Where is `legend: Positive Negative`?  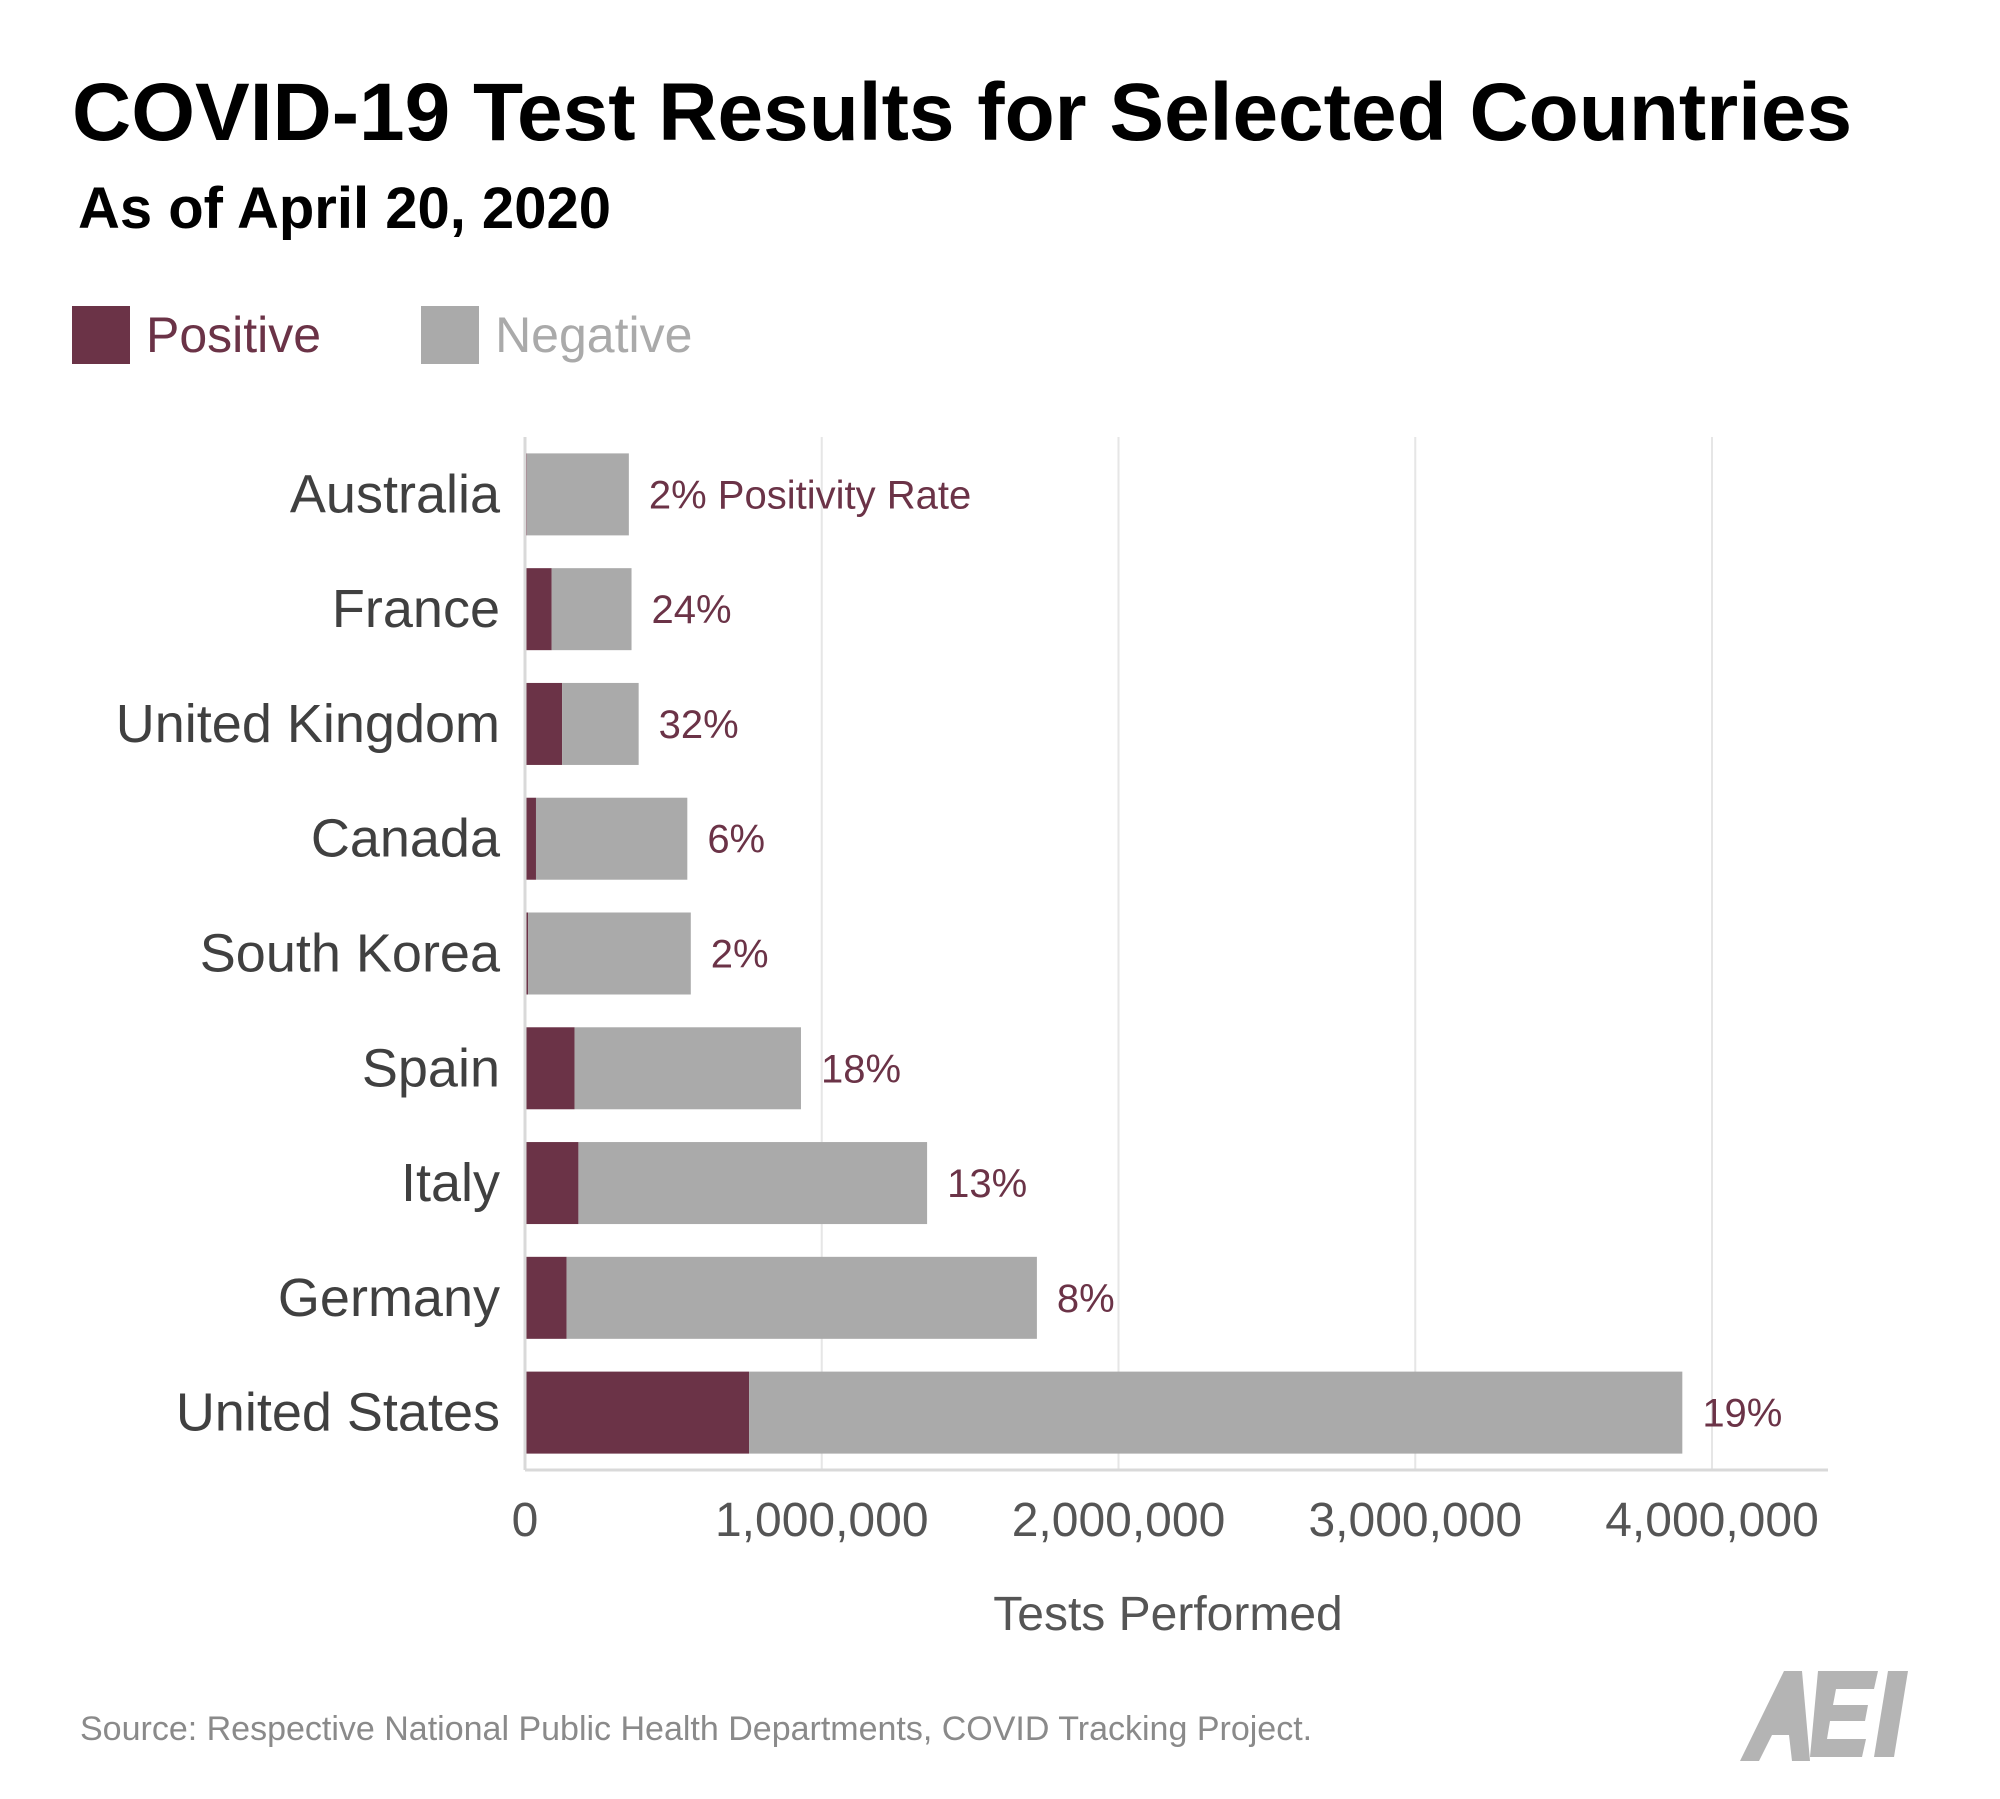 legend: Positive Negative is located at coordinates (432, 335).